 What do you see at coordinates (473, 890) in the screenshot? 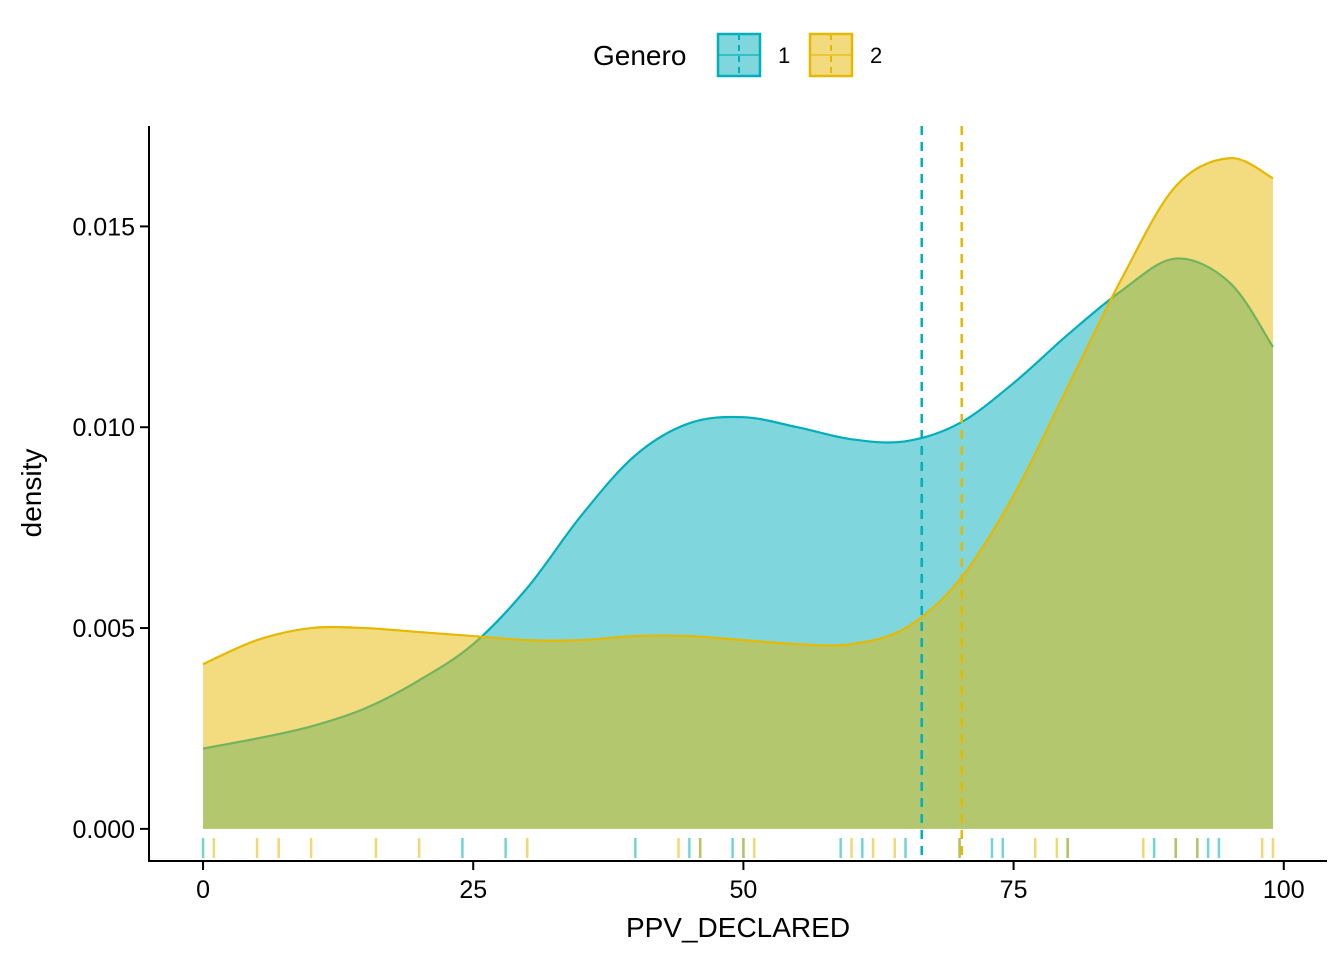
I see `x-tick-label-25: 25` at bounding box center [473, 890].